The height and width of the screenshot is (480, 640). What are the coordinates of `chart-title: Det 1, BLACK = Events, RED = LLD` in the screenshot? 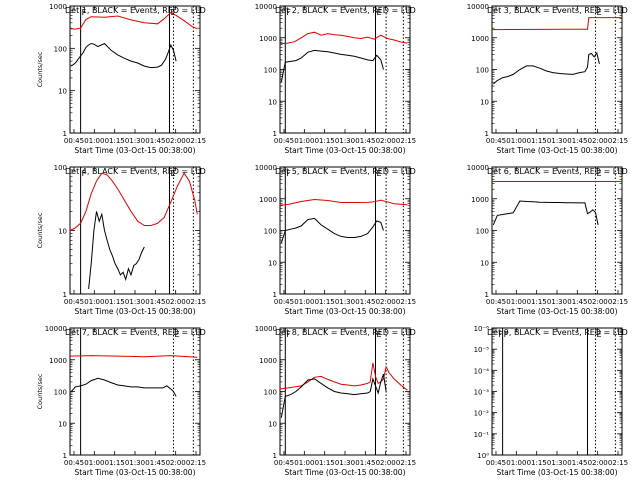 It's located at (135, 10).